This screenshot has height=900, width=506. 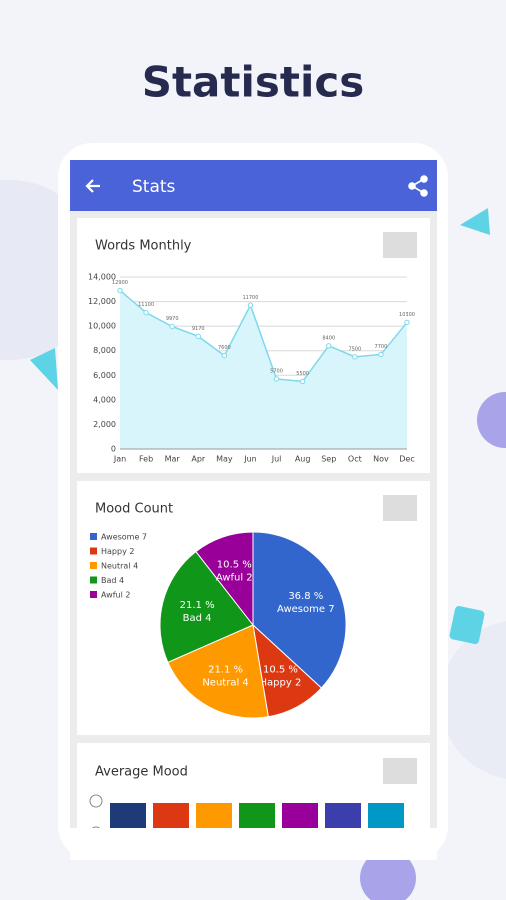 What do you see at coordinates (253, 82) in the screenshot?
I see `page-title: Statistics` at bounding box center [253, 82].